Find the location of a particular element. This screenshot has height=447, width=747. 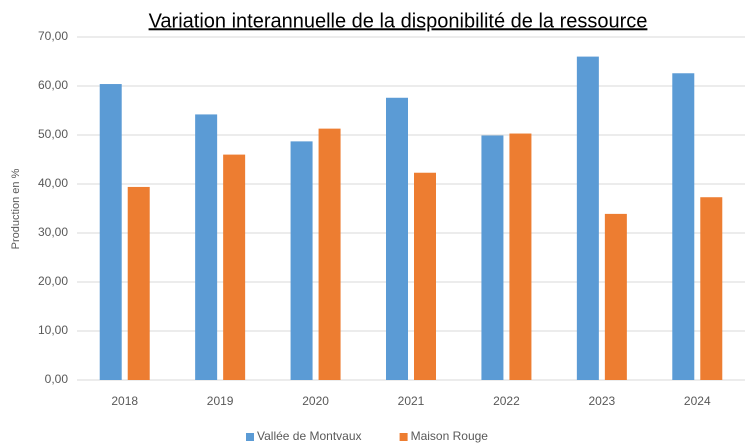

x-tick-label: 2018 is located at coordinates (124, 401).